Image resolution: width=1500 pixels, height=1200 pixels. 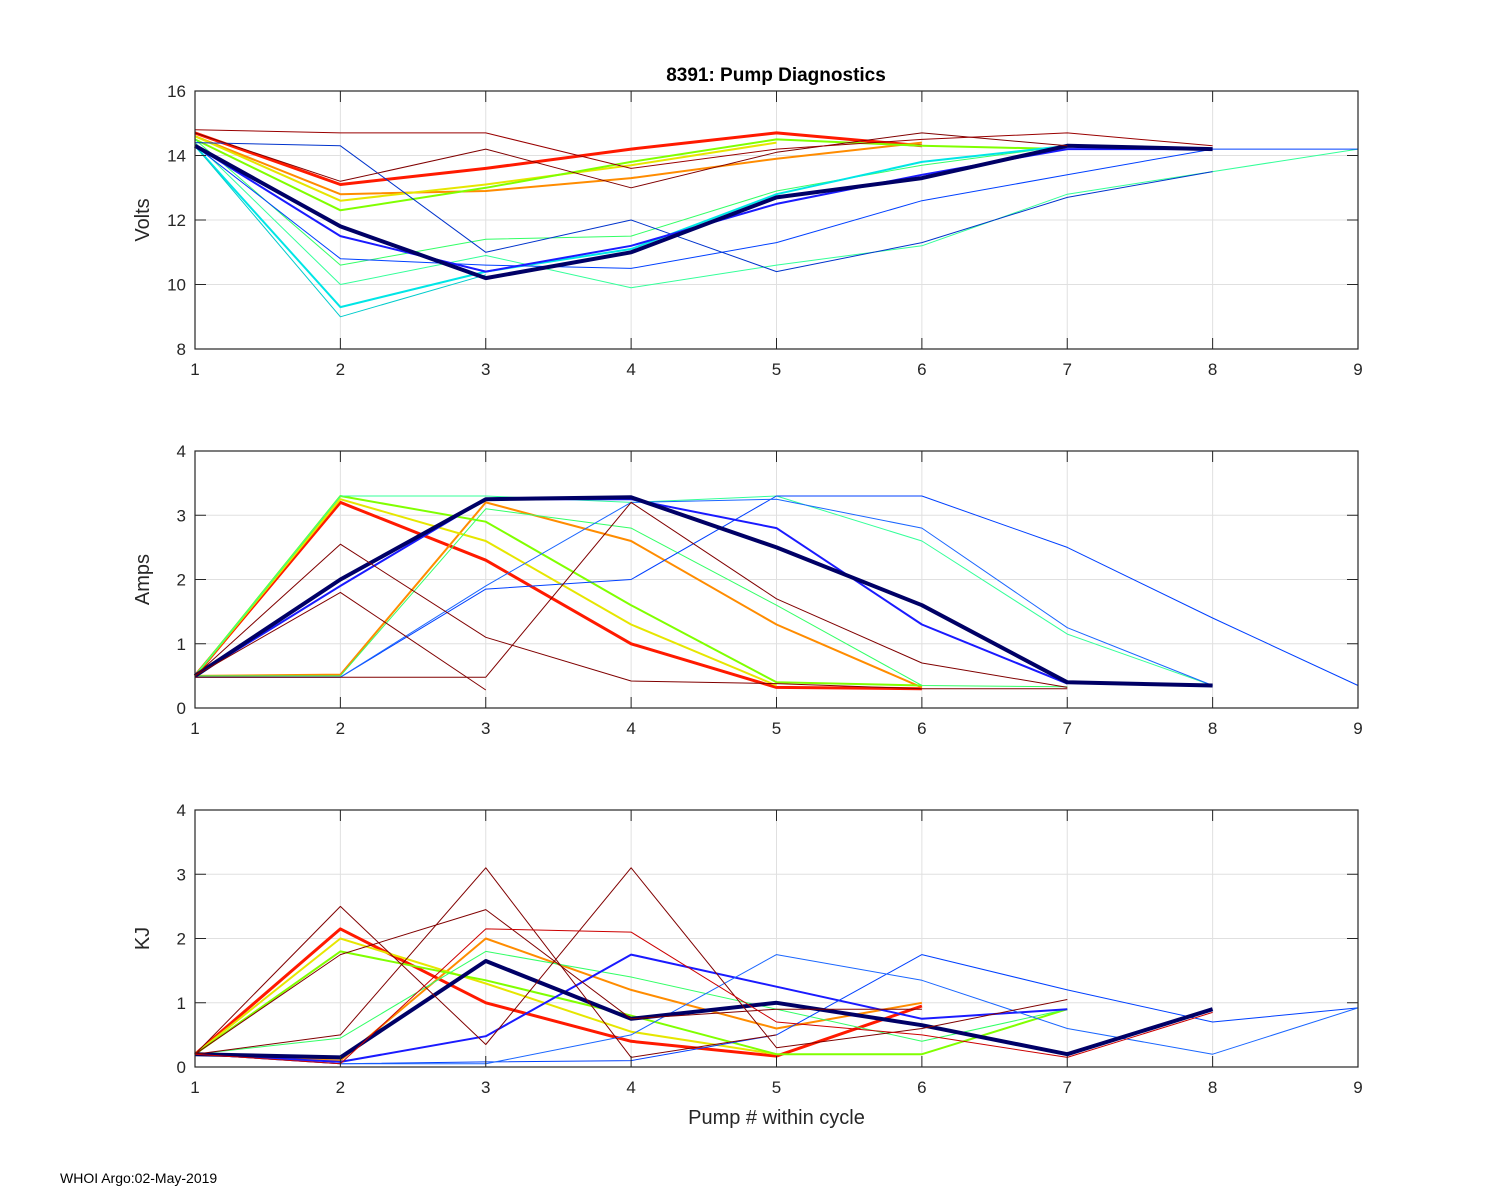 I want to click on y-tick-label: 12, so click(x=176, y=220).